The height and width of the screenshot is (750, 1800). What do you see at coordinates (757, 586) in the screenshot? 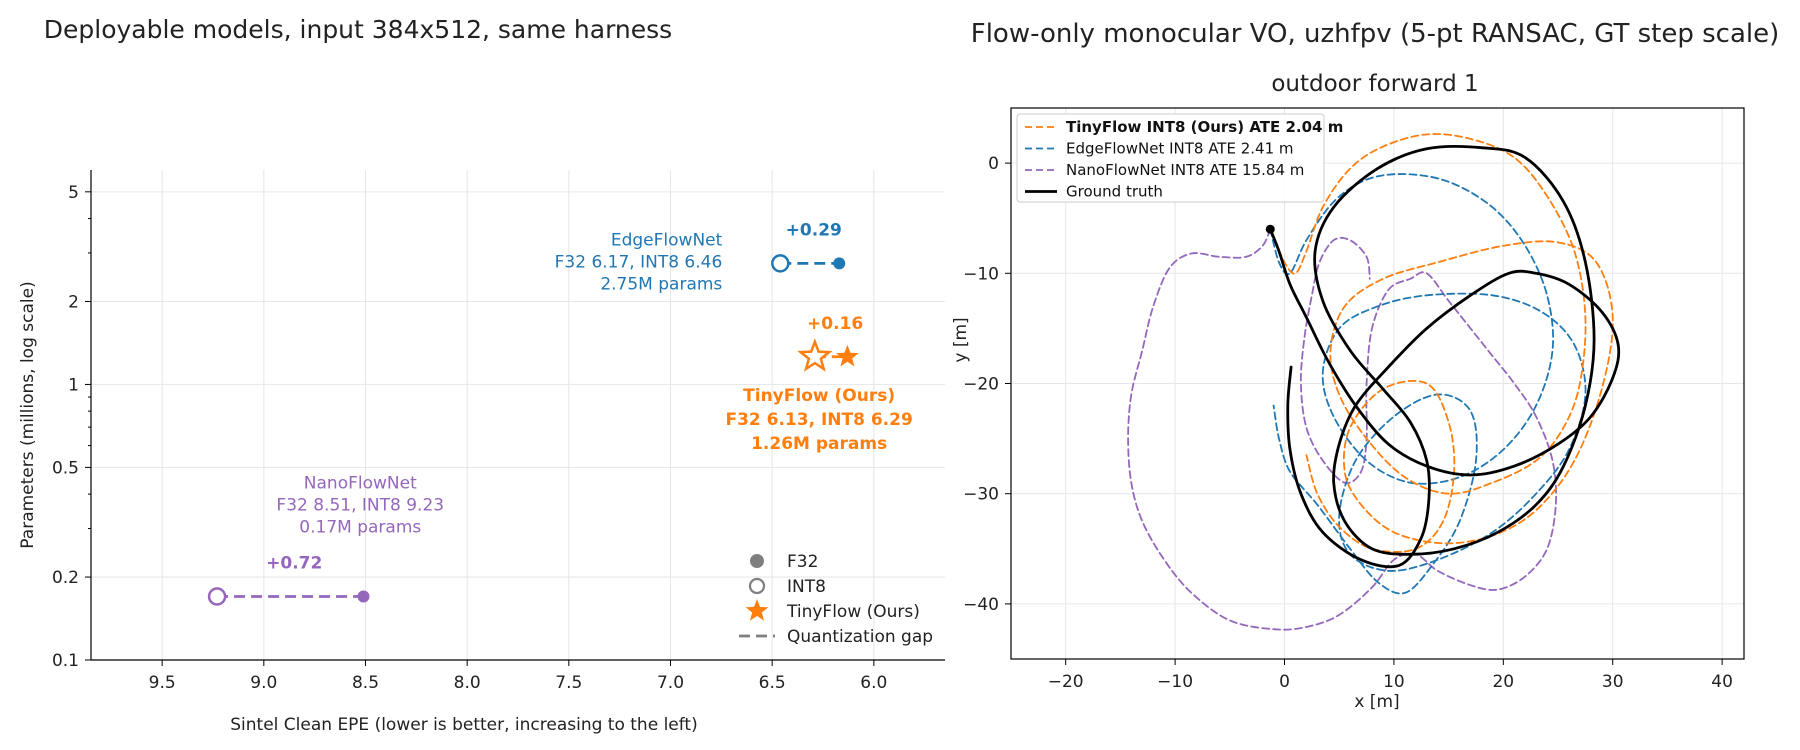
I see `legend-int8-marker` at bounding box center [757, 586].